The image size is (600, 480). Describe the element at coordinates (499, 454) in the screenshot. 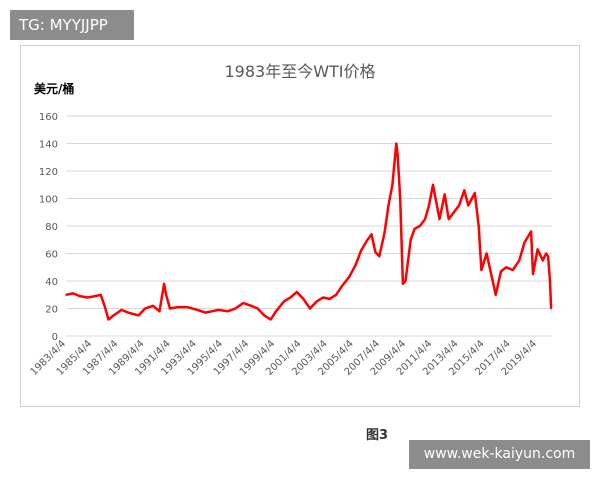

I see `watermark-bottom: www.wek-kaiyun.com` at that location.